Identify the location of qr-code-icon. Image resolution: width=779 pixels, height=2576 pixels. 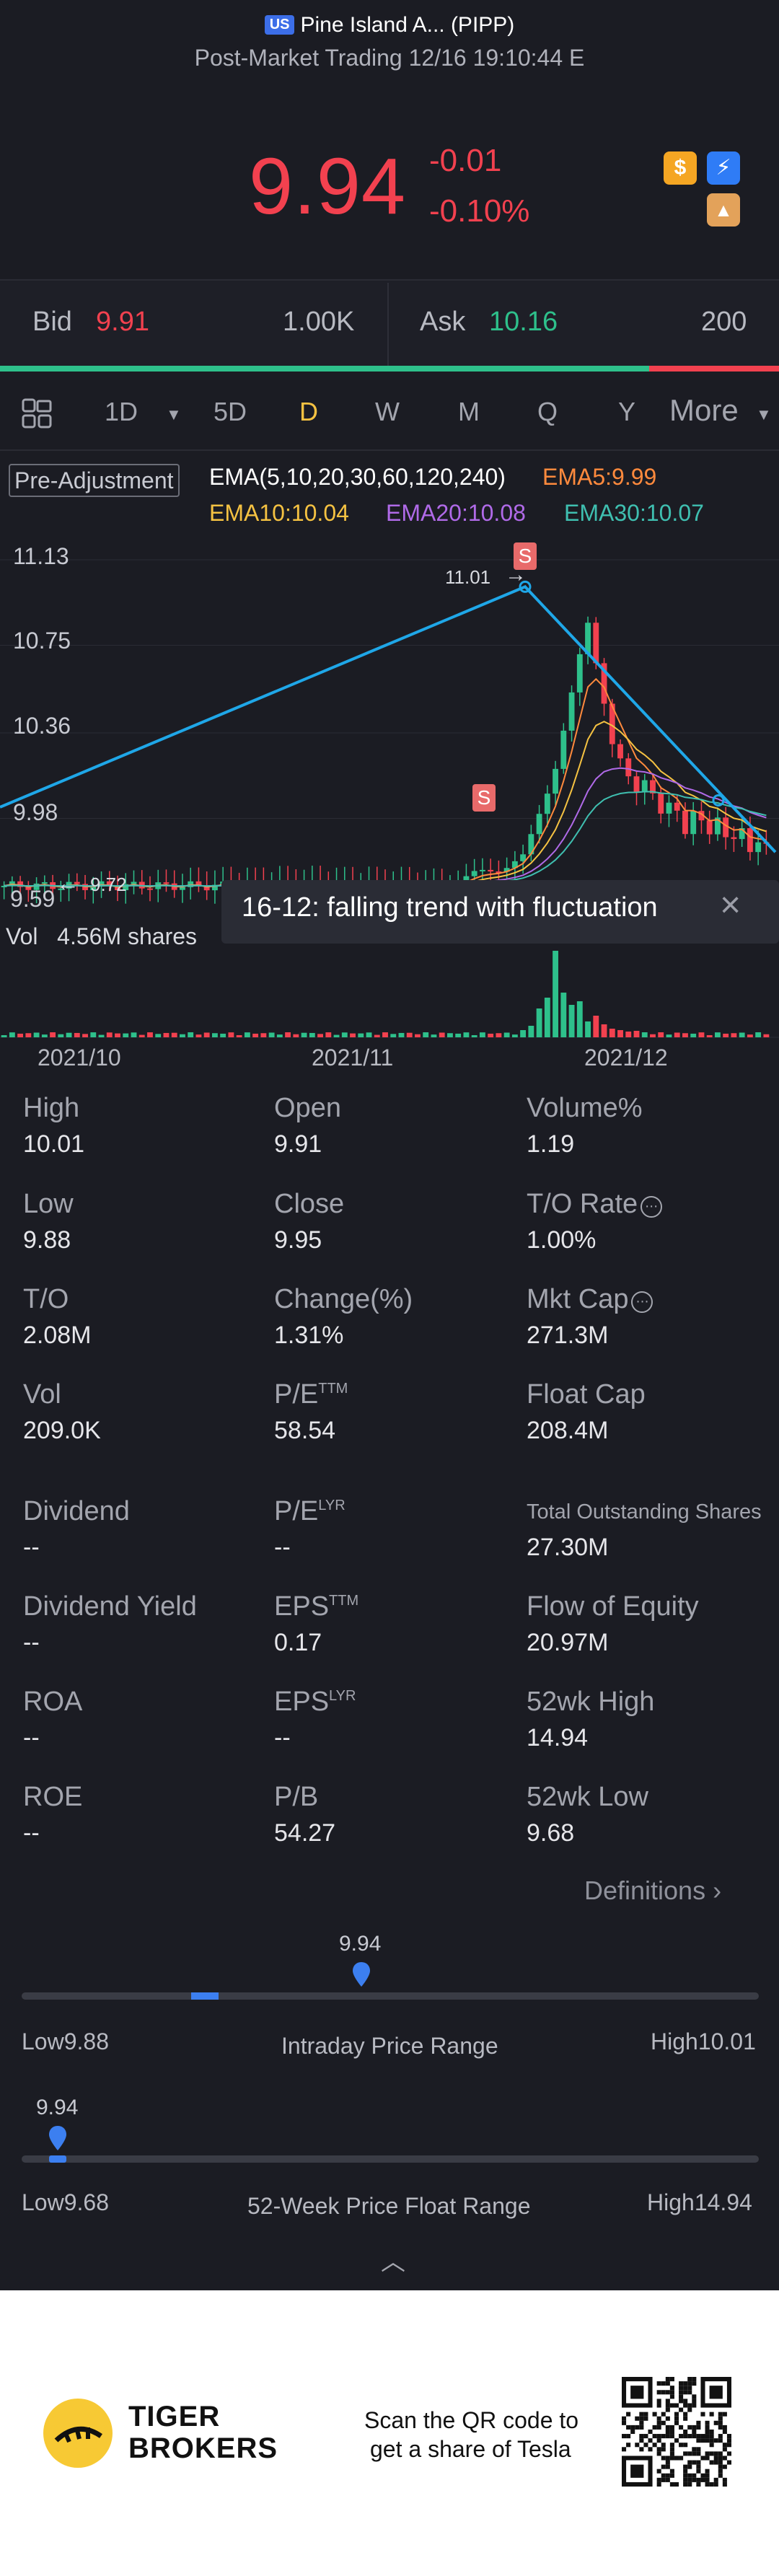
(677, 2432).